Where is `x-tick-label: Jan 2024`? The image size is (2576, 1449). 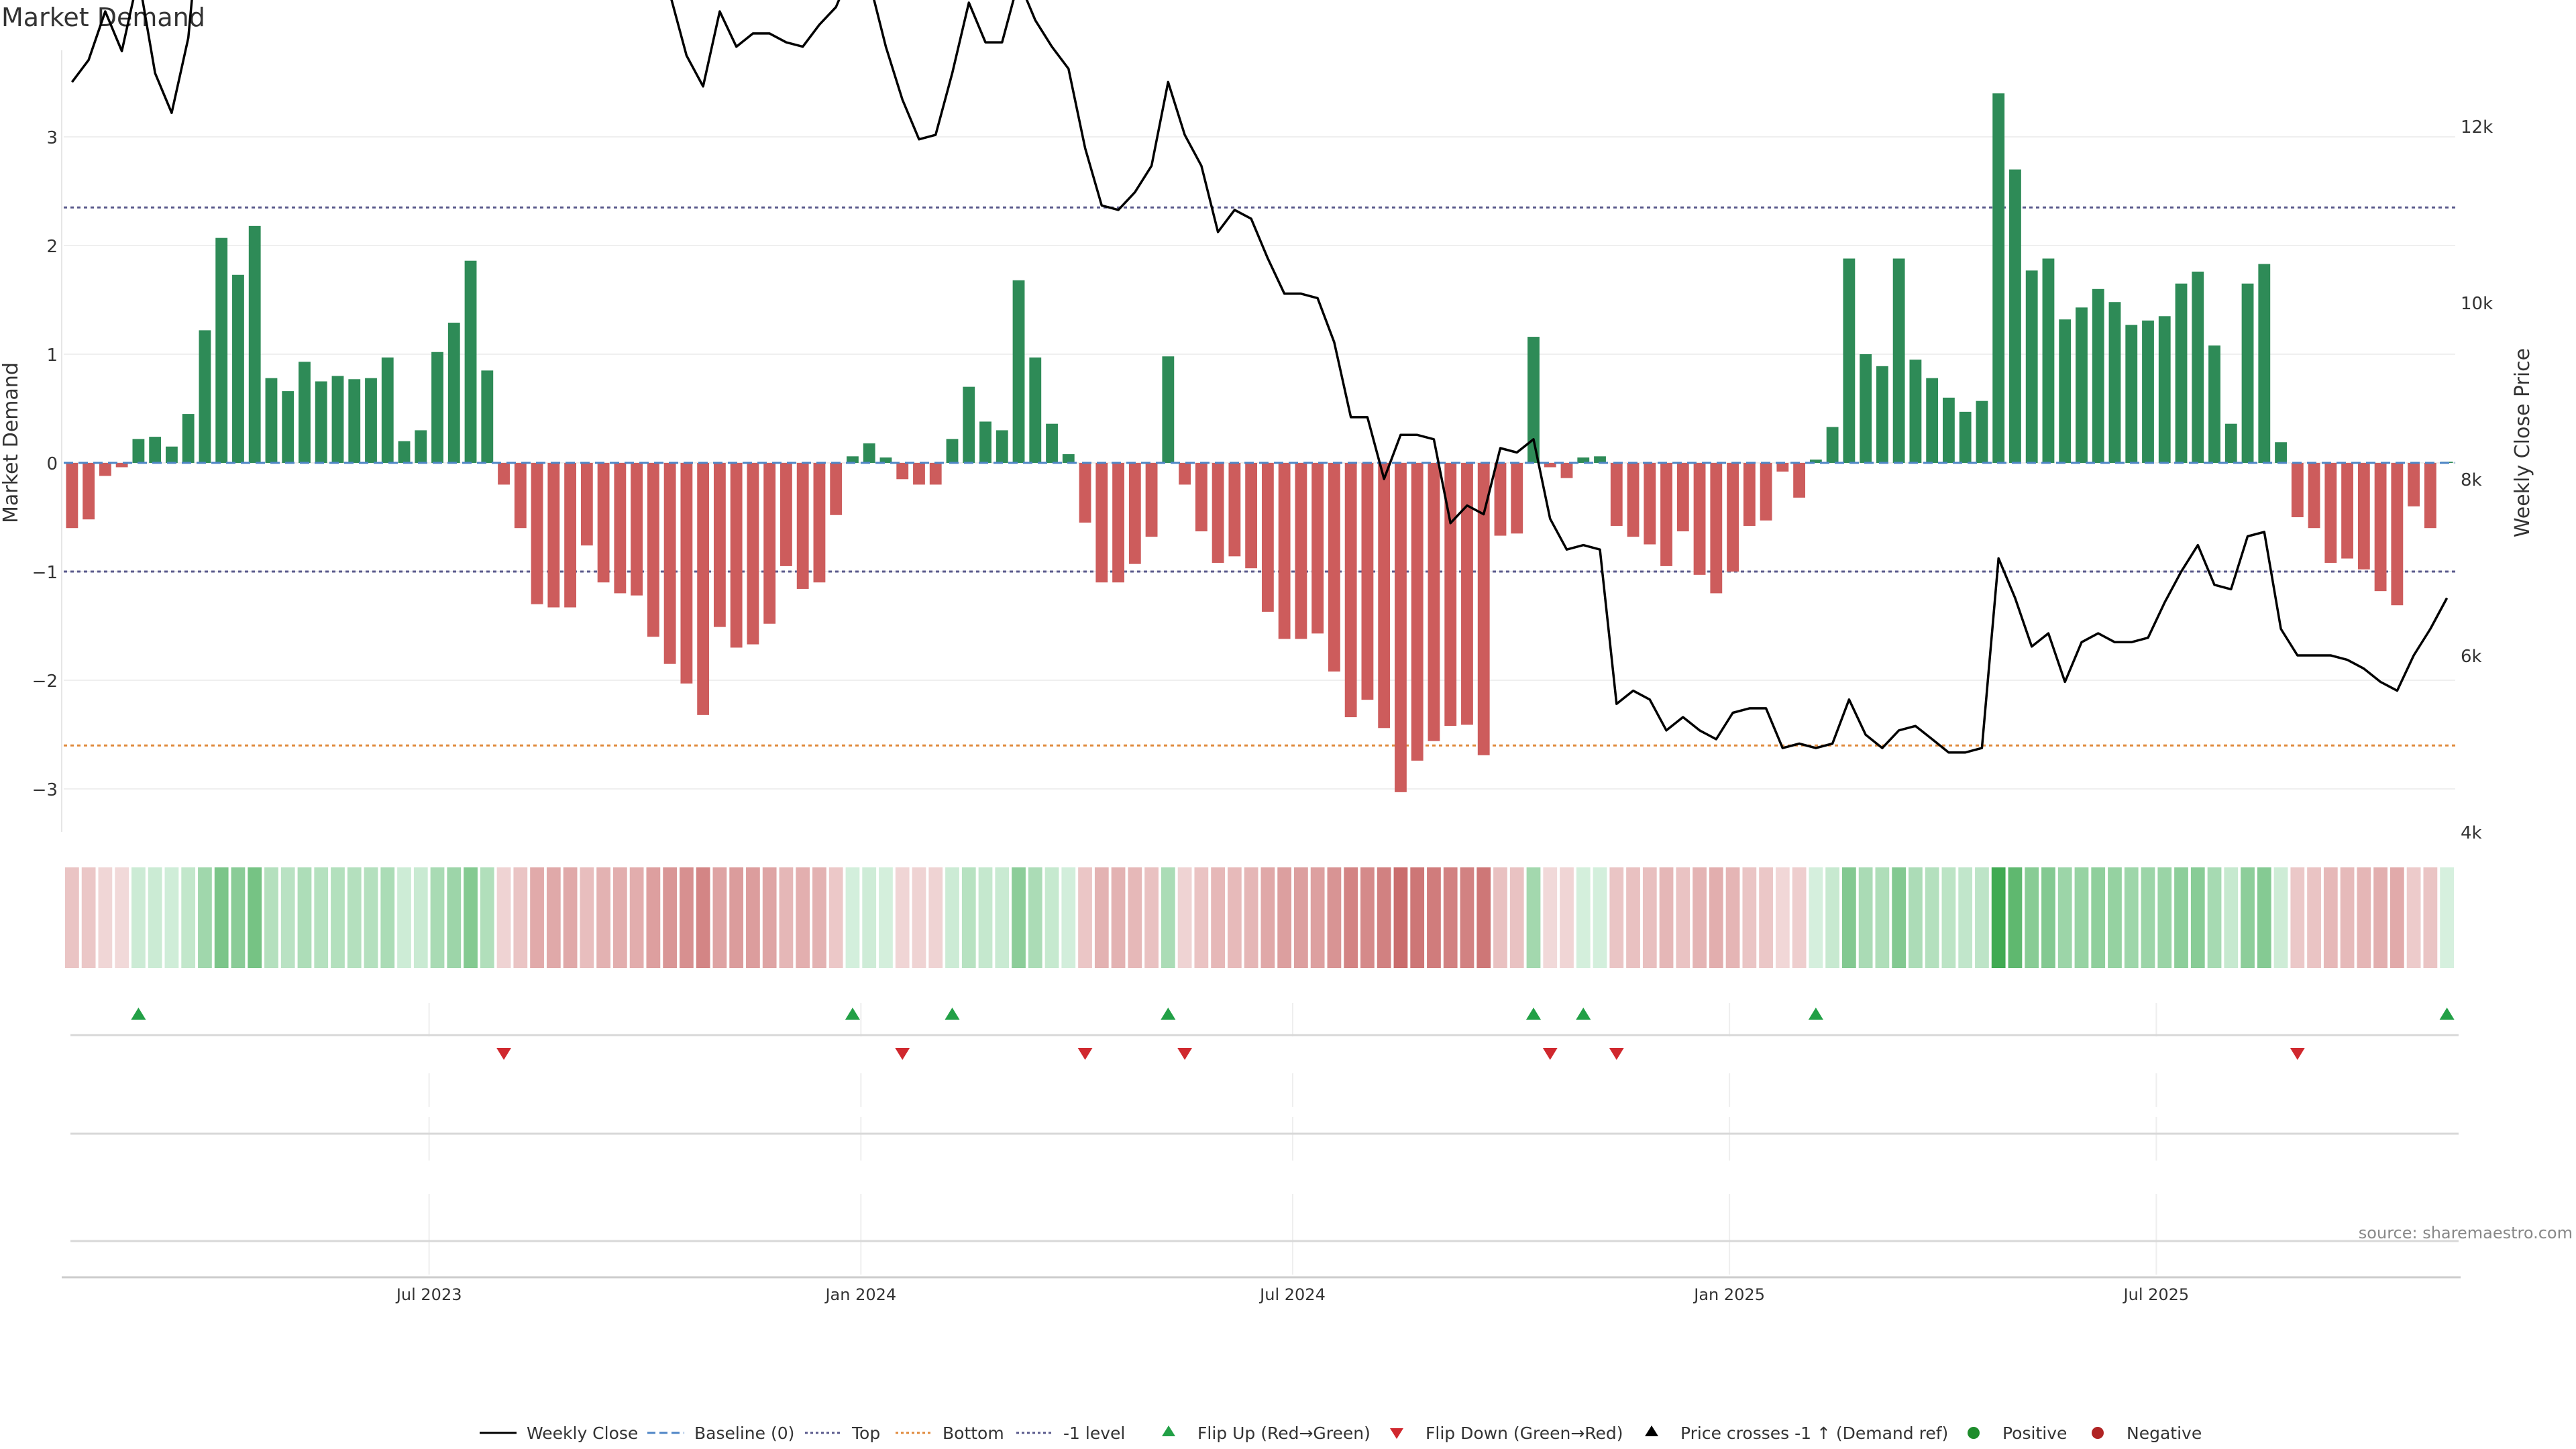 x-tick-label: Jan 2024 is located at coordinates (860, 1294).